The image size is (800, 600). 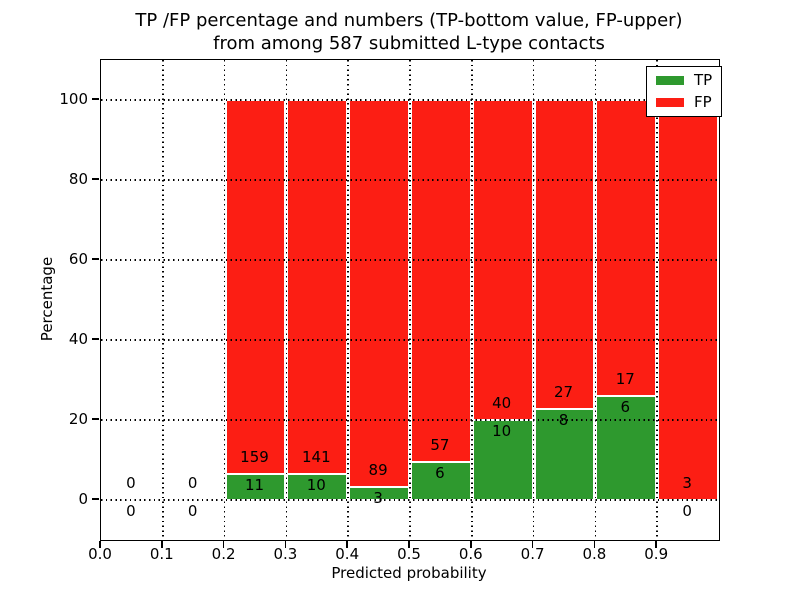 I want to click on x-tick-label: 0.4, so click(x=347, y=554).